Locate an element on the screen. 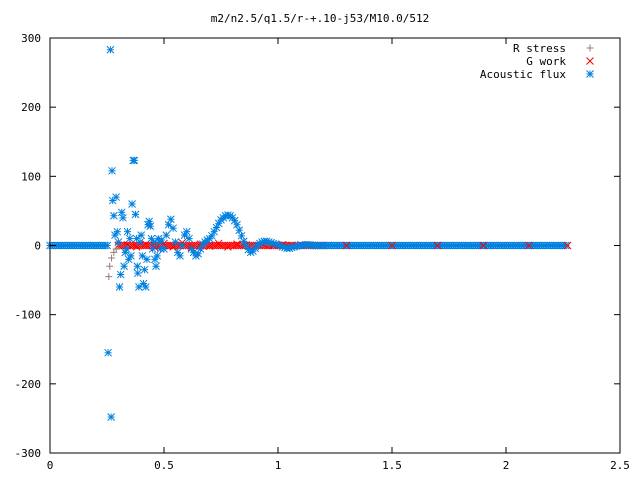 The width and height of the screenshot is (640, 480). y-tick-label: 300 is located at coordinates (31, 38).